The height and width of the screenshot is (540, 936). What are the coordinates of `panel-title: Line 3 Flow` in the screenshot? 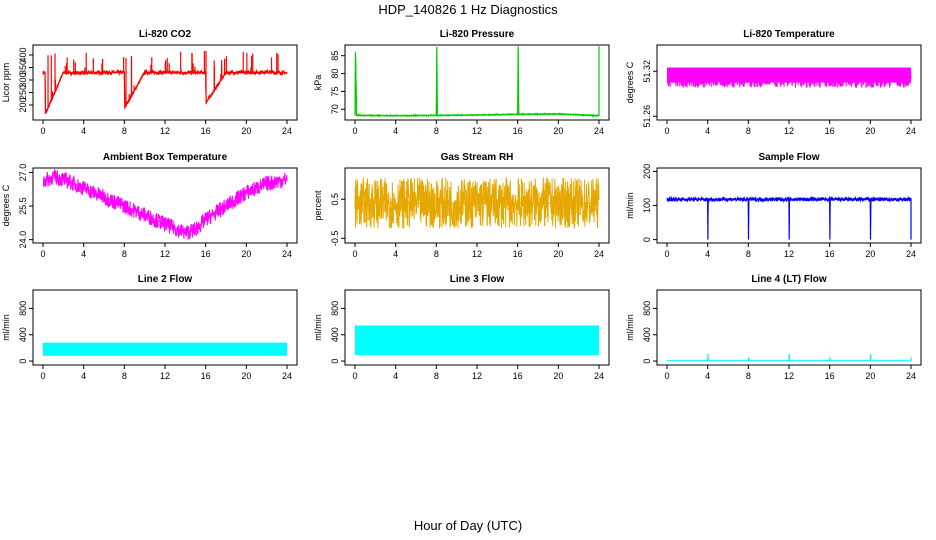 It's located at (477, 279).